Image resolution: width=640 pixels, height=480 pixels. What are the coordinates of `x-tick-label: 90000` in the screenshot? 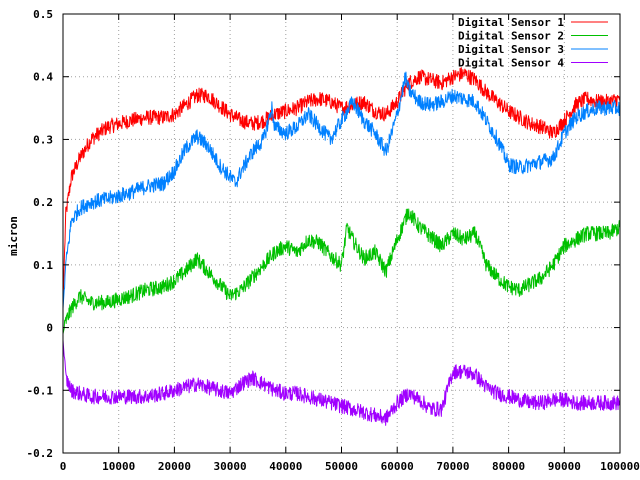 It's located at (564, 466).